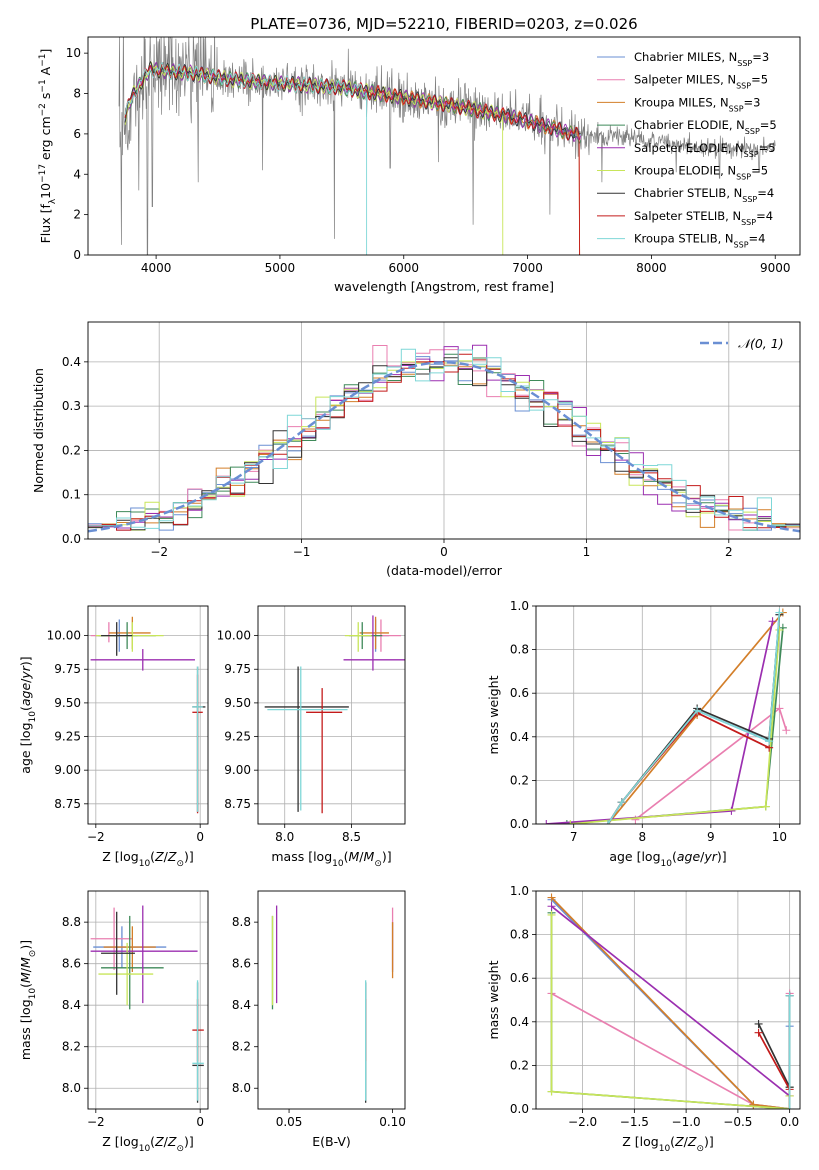  Describe the element at coordinates (71, 964) in the screenshot. I see `y-tick-label: 8.6` at that location.